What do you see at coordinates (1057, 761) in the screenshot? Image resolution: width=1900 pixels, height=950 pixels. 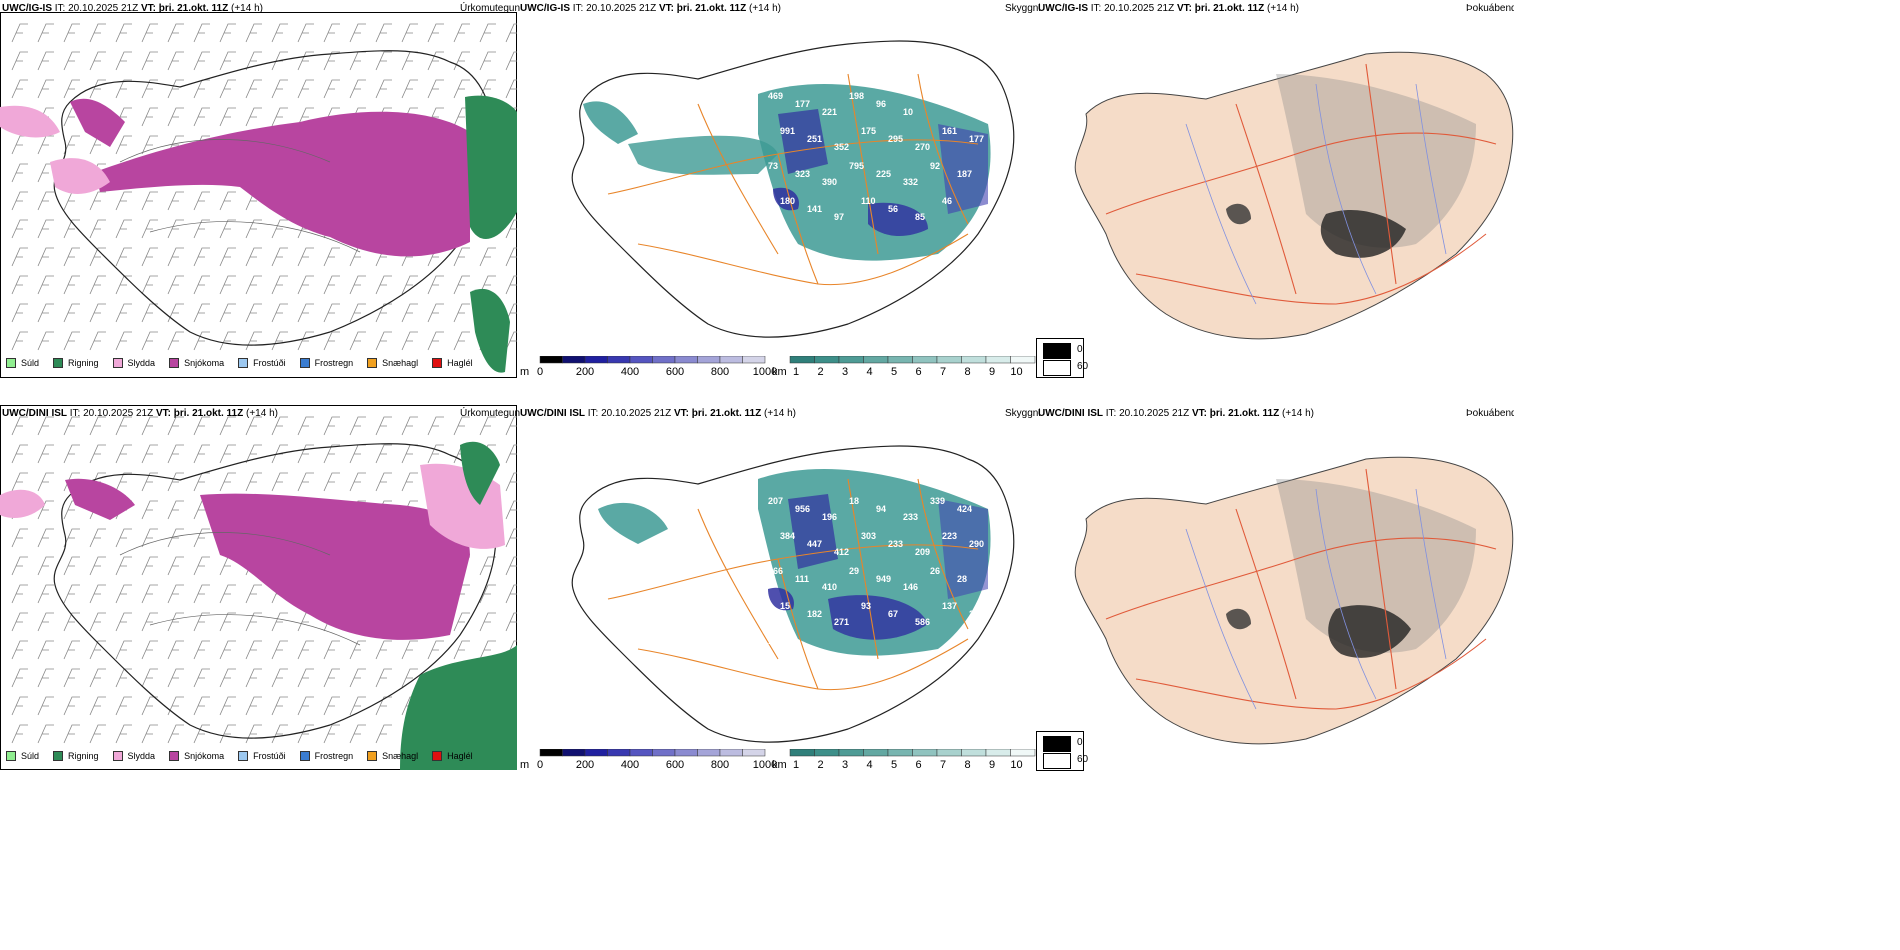 I see `fog-swatch-white` at bounding box center [1057, 761].